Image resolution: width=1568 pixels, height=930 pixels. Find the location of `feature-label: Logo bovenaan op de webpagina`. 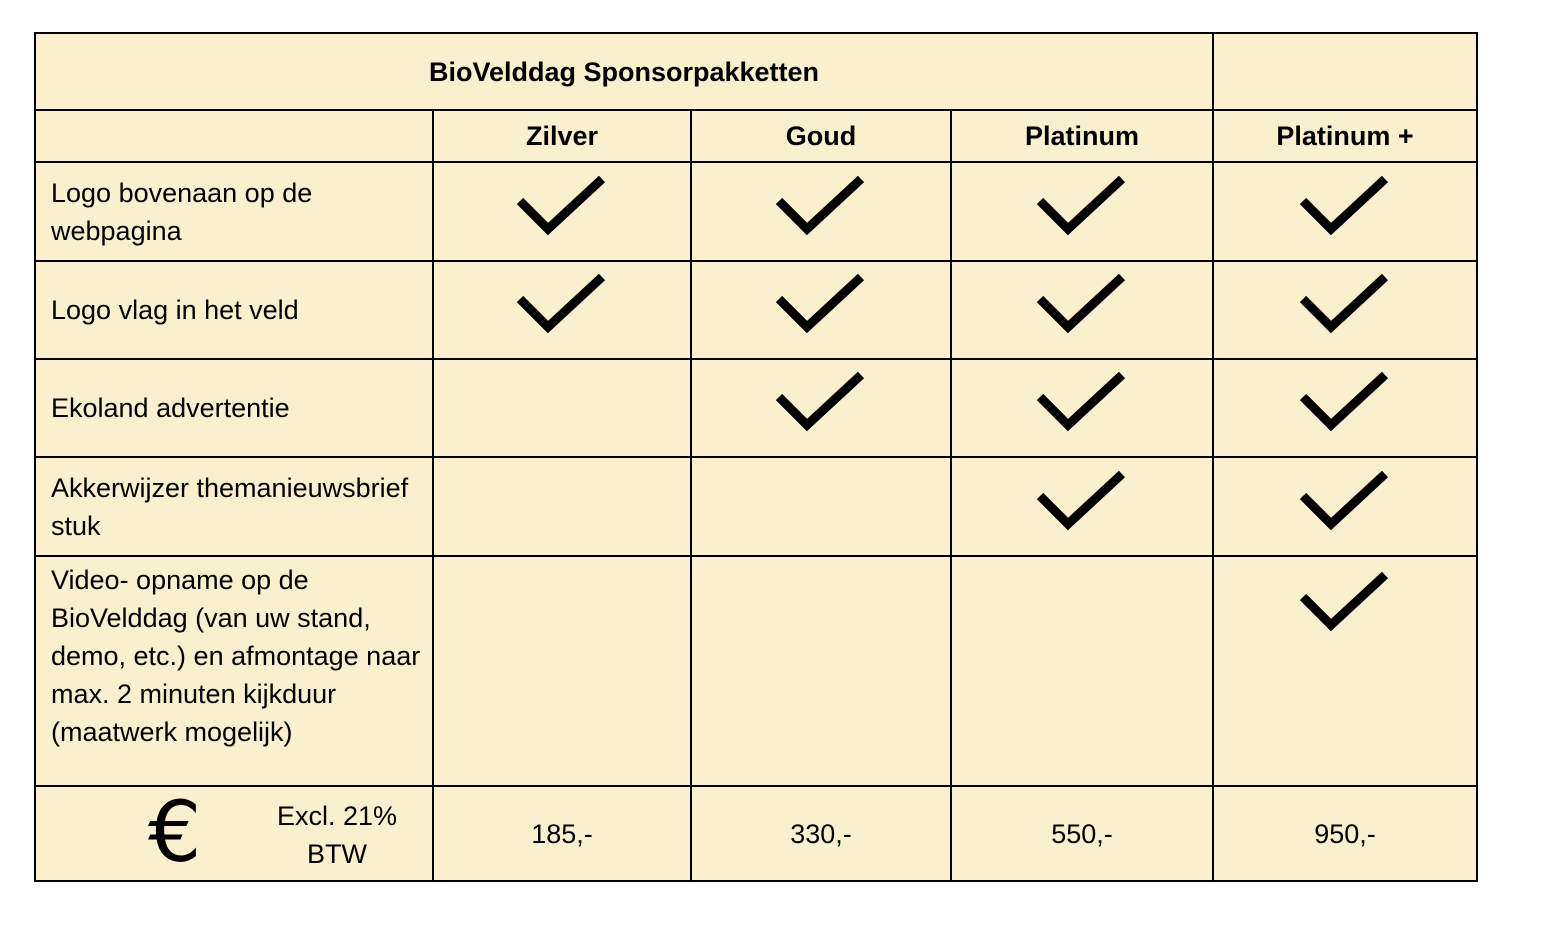

feature-label: Logo bovenaan op de webpagina is located at coordinates (234, 211).